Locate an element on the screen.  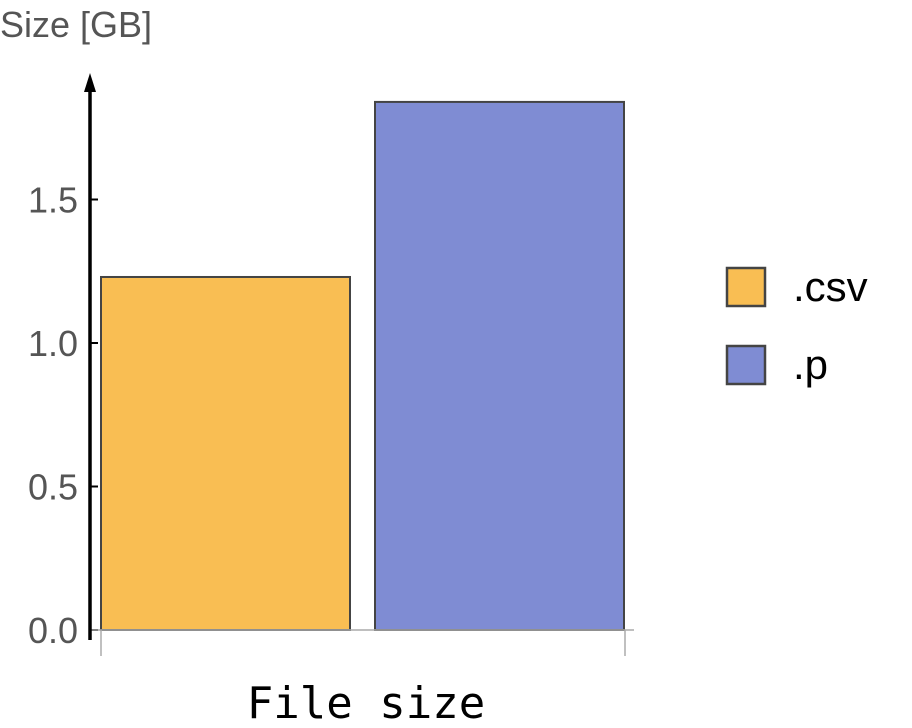
legend: .csv .p is located at coordinates (796, 325).